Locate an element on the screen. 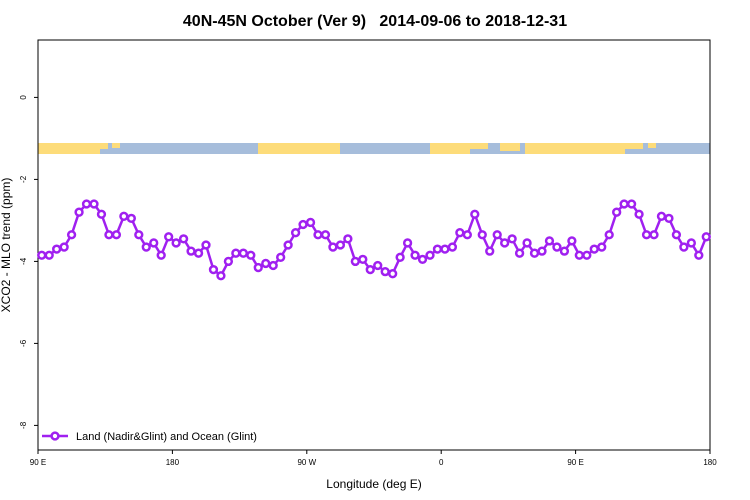 The image size is (750, 500). y-axis-label: XCO2 - MLO trend (ppm) is located at coordinates (6, 245).